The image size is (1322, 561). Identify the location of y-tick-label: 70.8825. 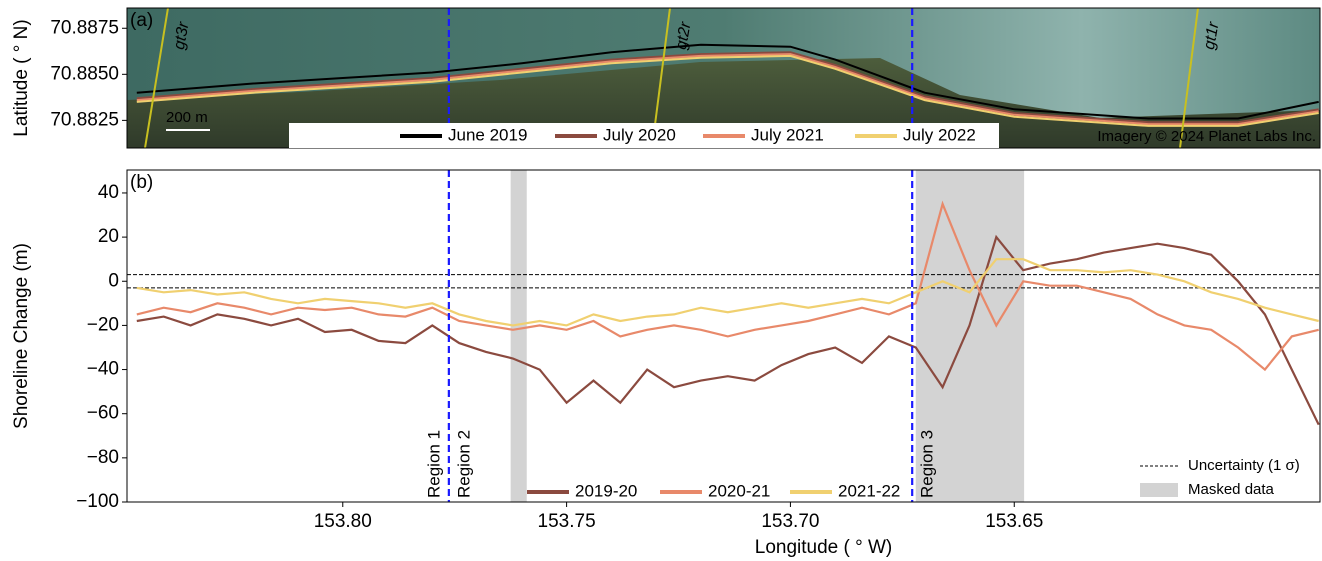
(84, 119).